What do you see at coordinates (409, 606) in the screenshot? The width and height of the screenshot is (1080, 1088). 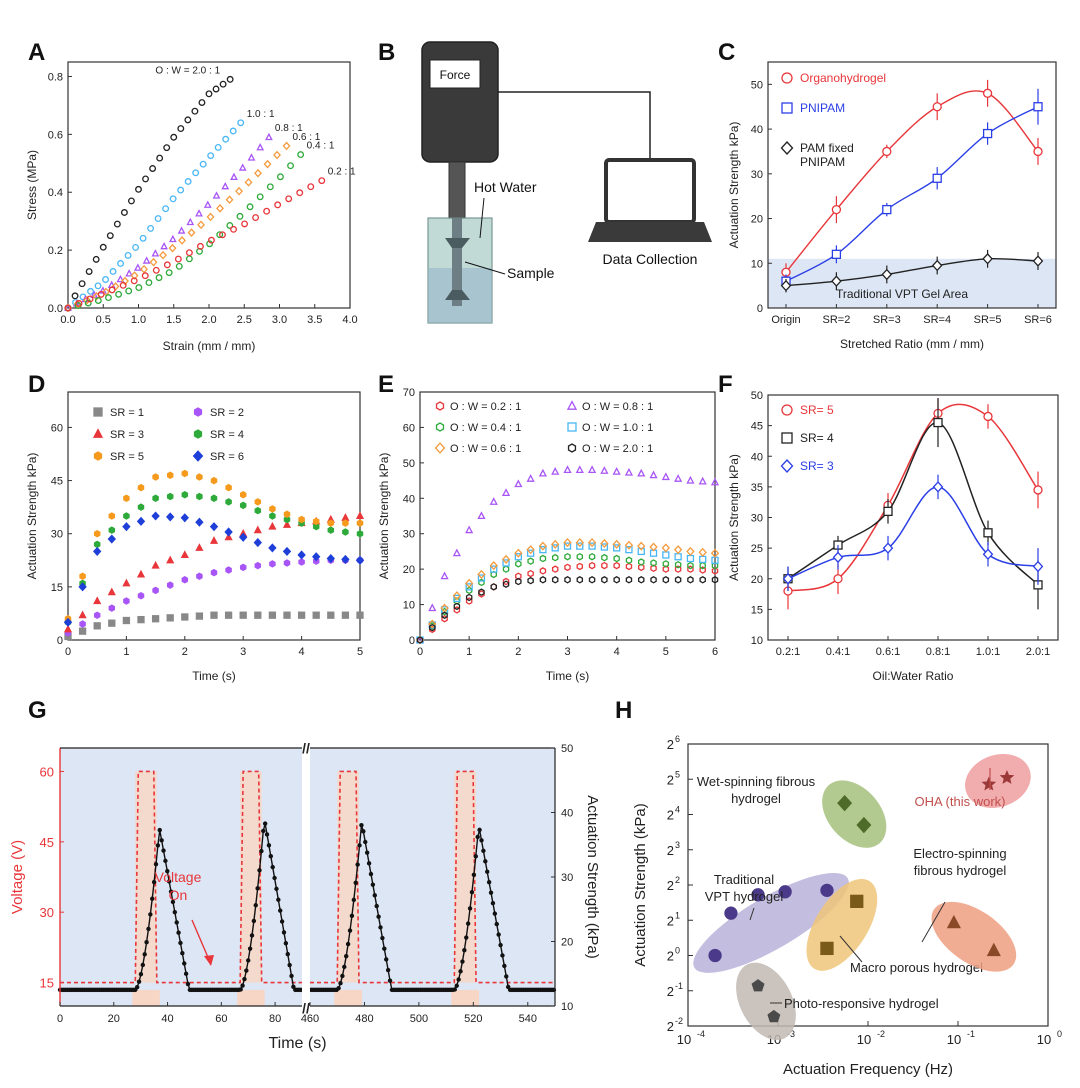 I see `y-tick-label: 10` at bounding box center [409, 606].